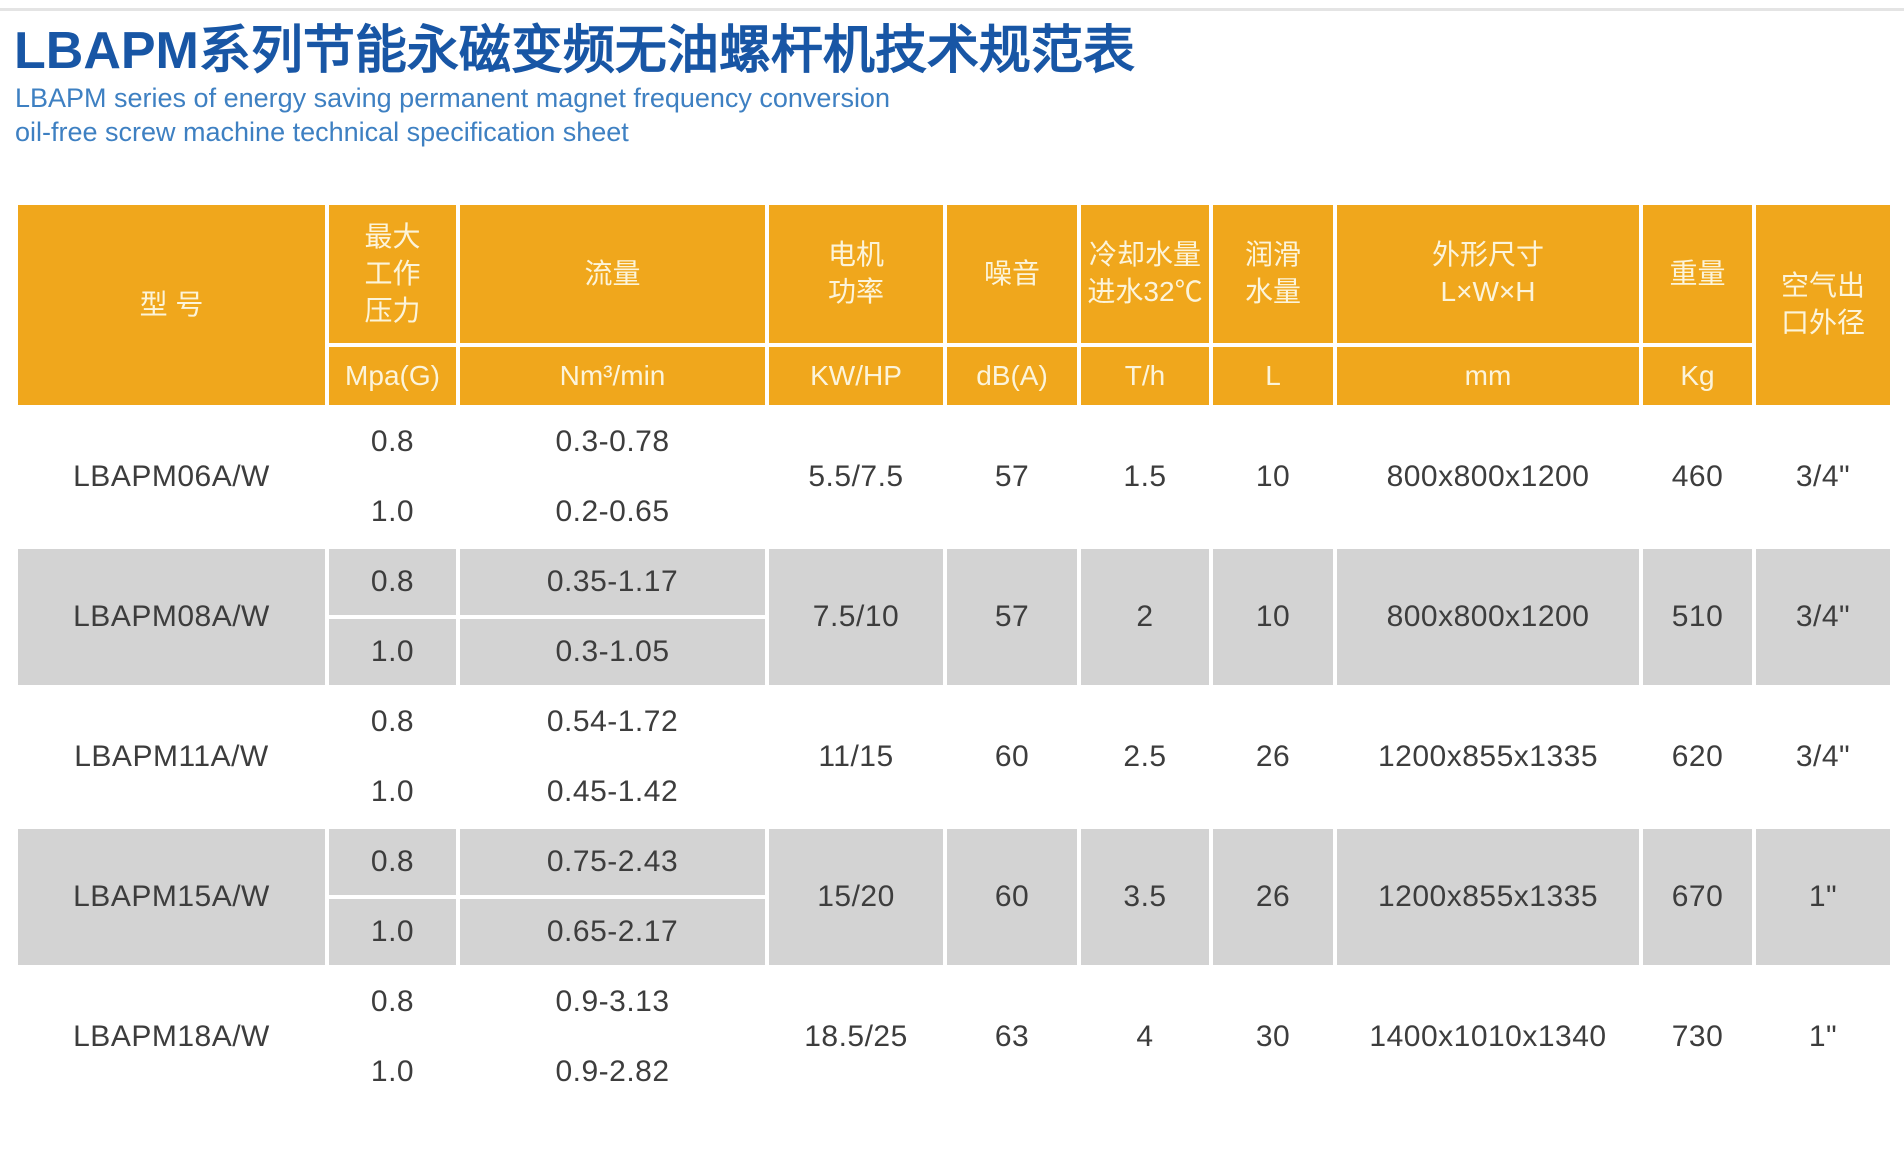 The height and width of the screenshot is (1156, 1904). I want to click on cell-motor-power: 5.5/7.5, so click(856, 477).